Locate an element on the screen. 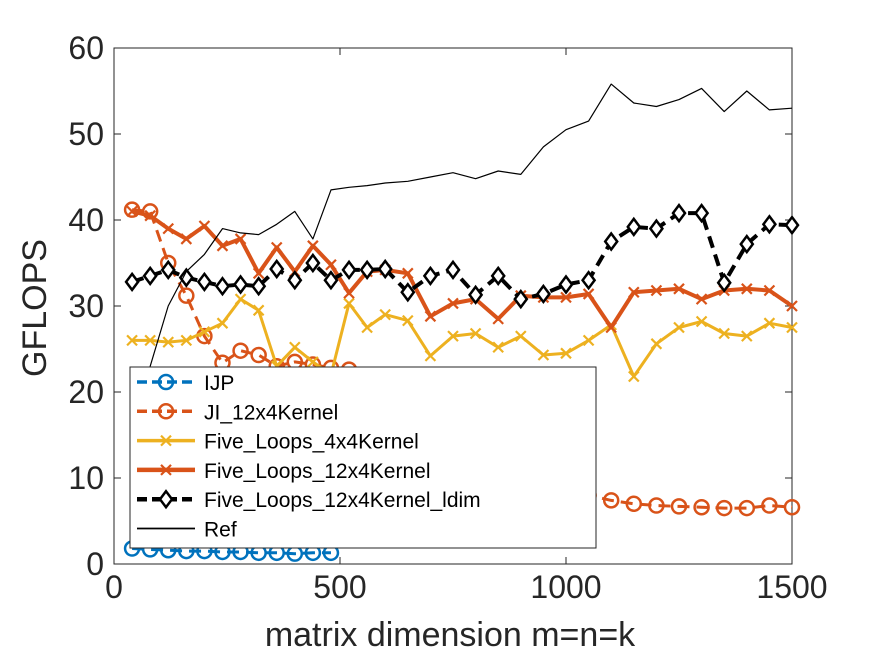 The image size is (874, 655). y-tick-label: 30 is located at coordinates (86, 306).